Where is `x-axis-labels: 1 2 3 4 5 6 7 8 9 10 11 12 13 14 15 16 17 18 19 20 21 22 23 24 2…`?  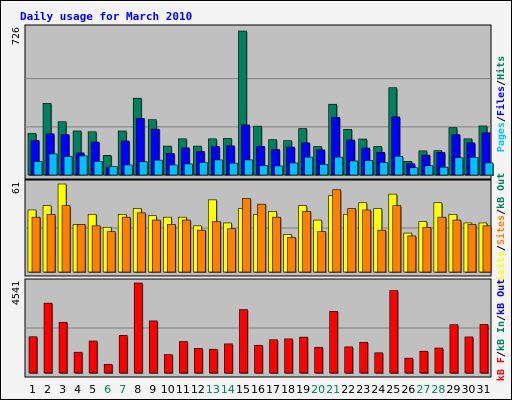
x-axis-labels: 1 2 3 4 5 6 7 8 9 10 11 12 13 14 15 16 17 18 19 20 21 22 23 24 2… is located at coordinates (259, 389).